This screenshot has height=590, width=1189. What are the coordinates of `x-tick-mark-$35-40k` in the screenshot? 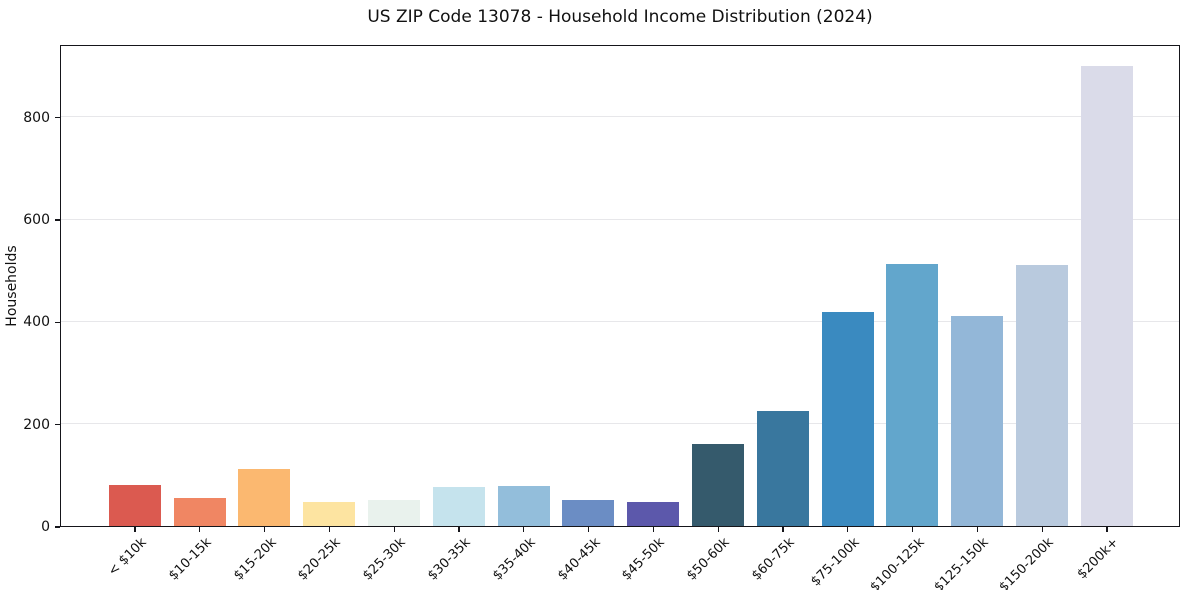 It's located at (524, 529).